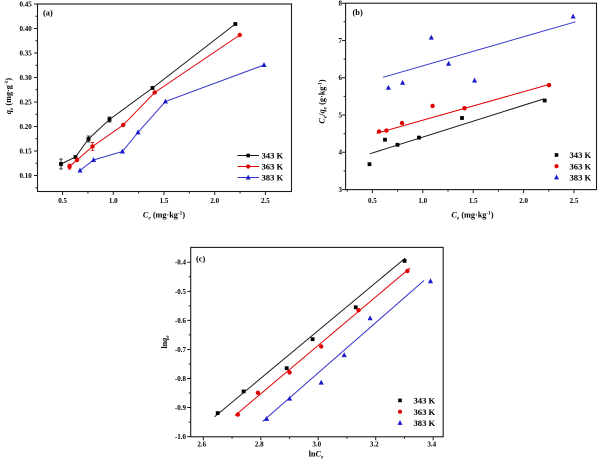  Describe the element at coordinates (316, 445) in the screenshot. I see `svg-text: 3.0` at that location.